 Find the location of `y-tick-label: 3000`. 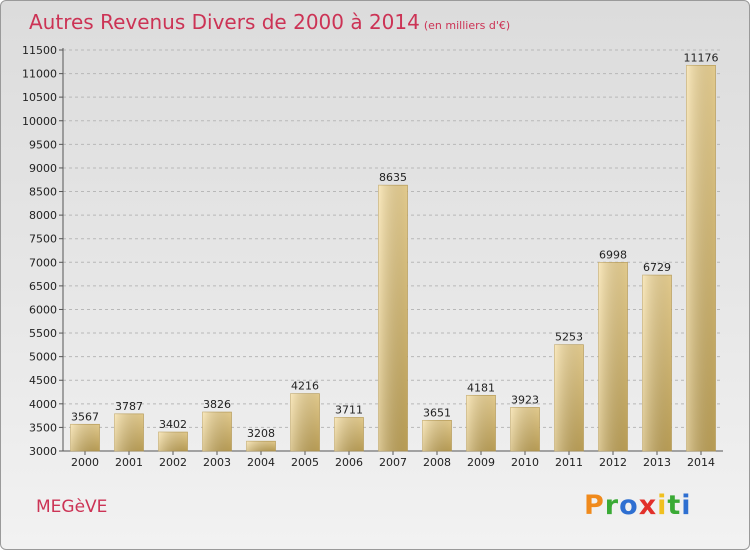

y-tick-label: 3000 is located at coordinates (43, 451).